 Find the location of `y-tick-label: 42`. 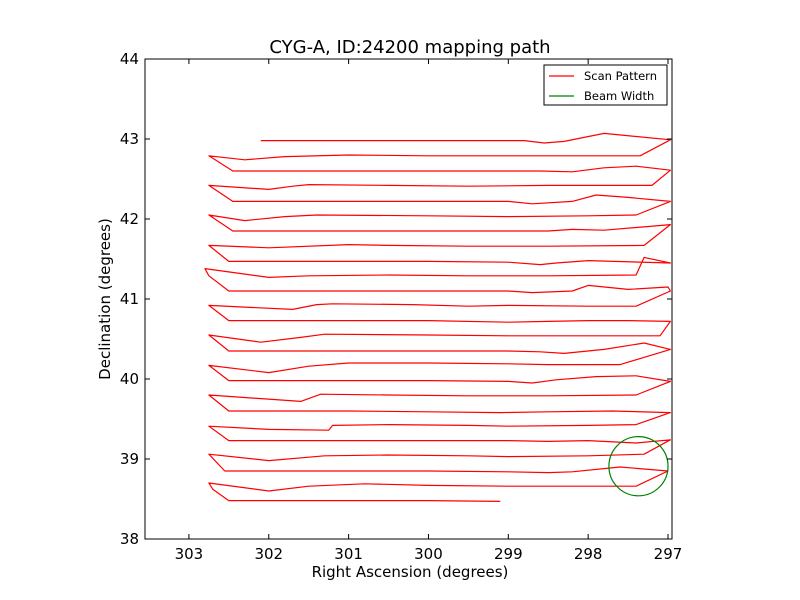

y-tick-label: 42 is located at coordinates (129, 219).